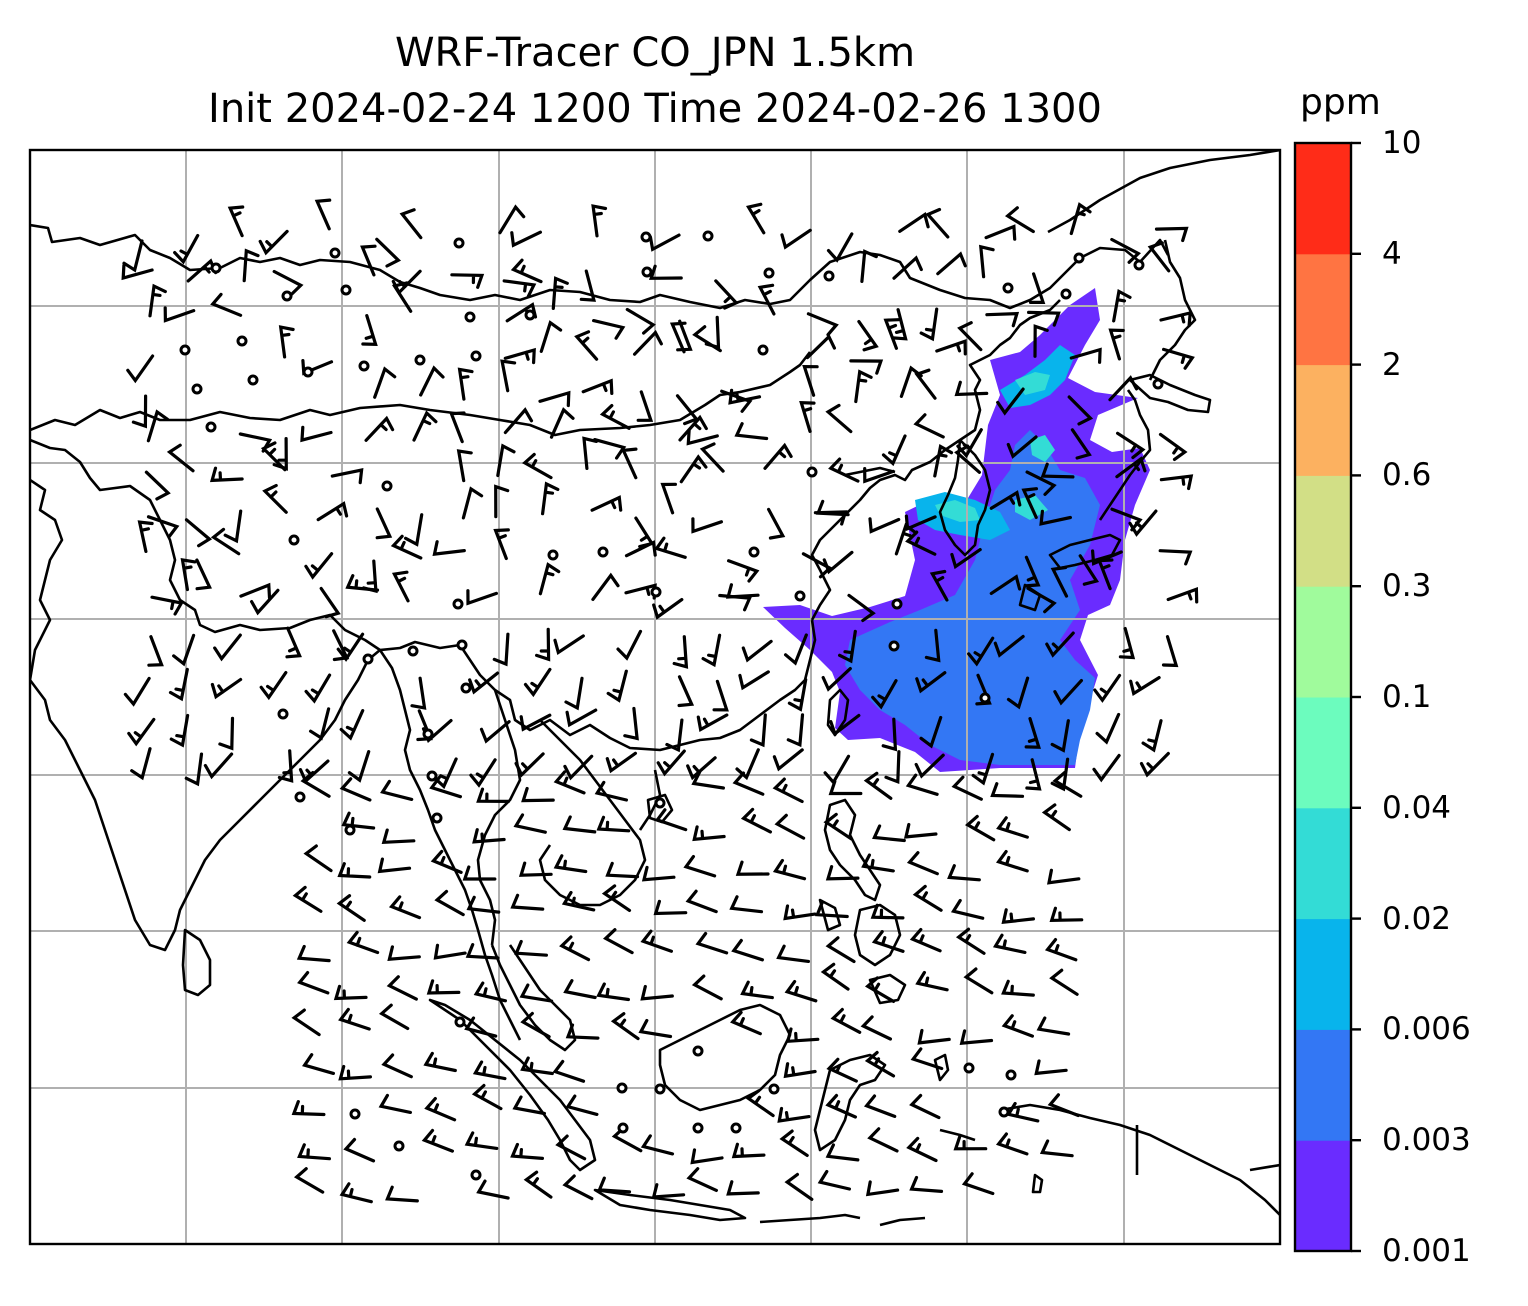 The height and width of the screenshot is (1306, 1528). Describe the element at coordinates (1407, 697) in the screenshot. I see `colorbar-tick-label: 0.1` at that location.